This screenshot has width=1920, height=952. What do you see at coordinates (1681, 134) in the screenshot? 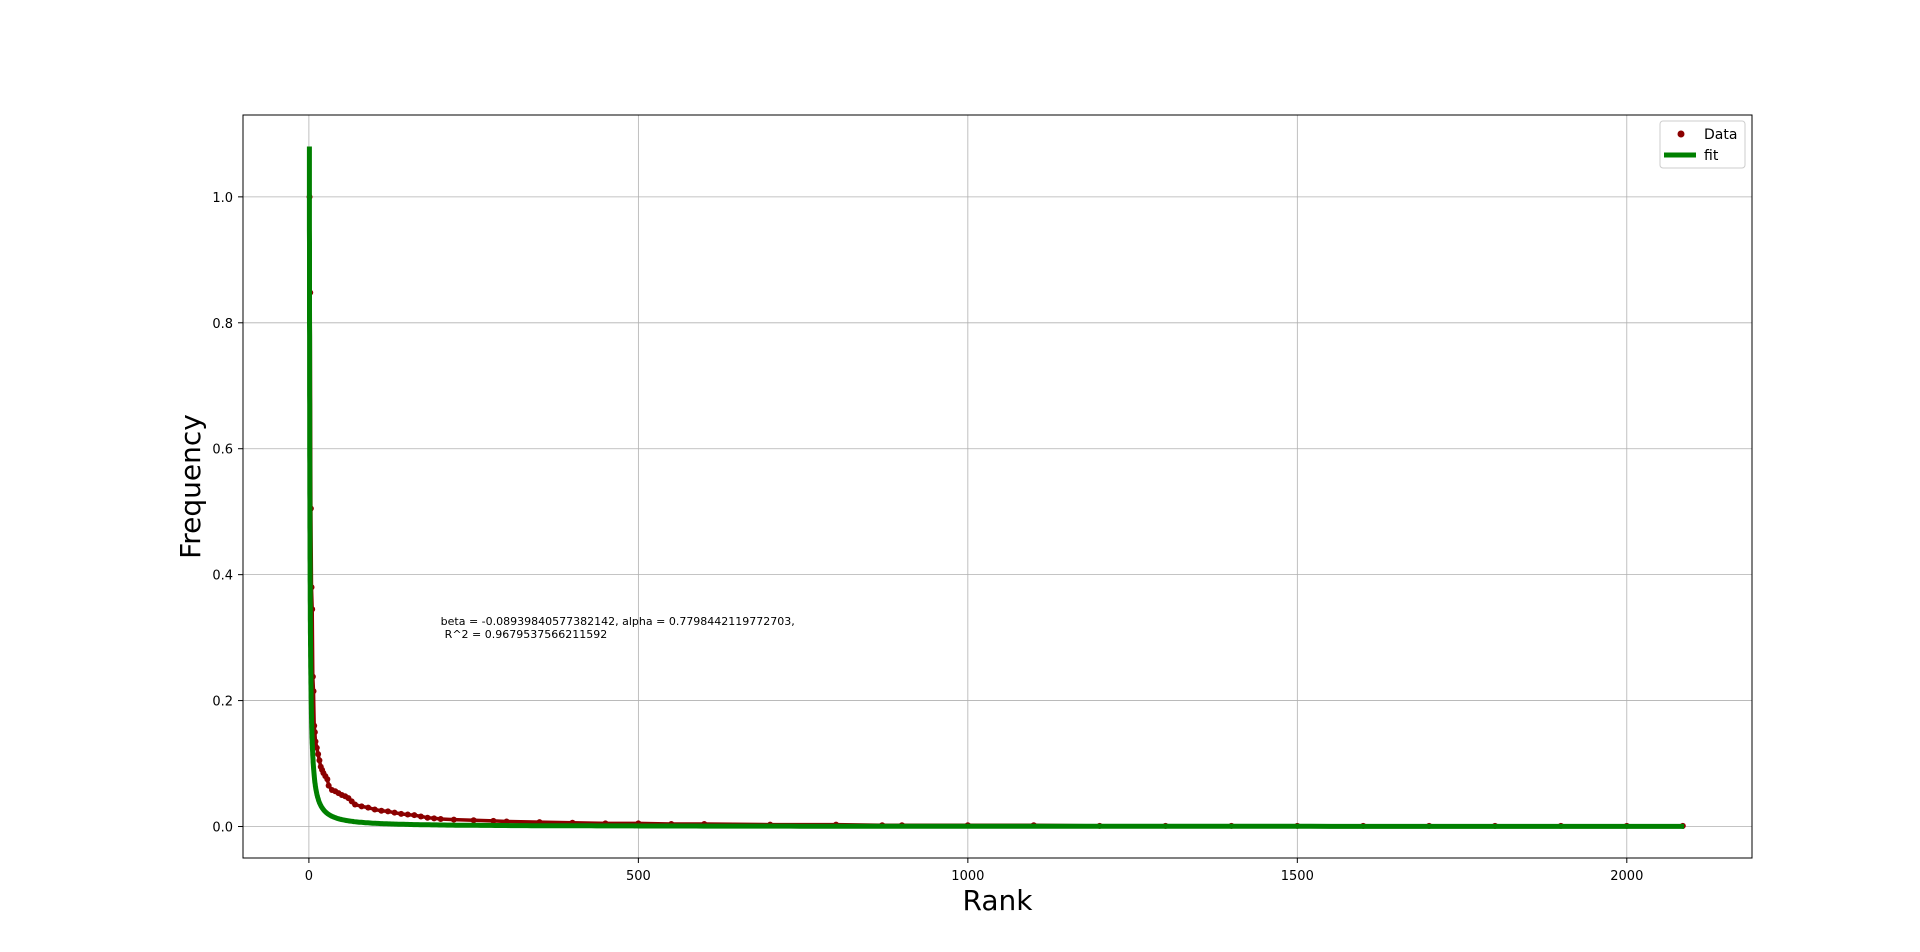
I see `legend-data-marker` at bounding box center [1681, 134].